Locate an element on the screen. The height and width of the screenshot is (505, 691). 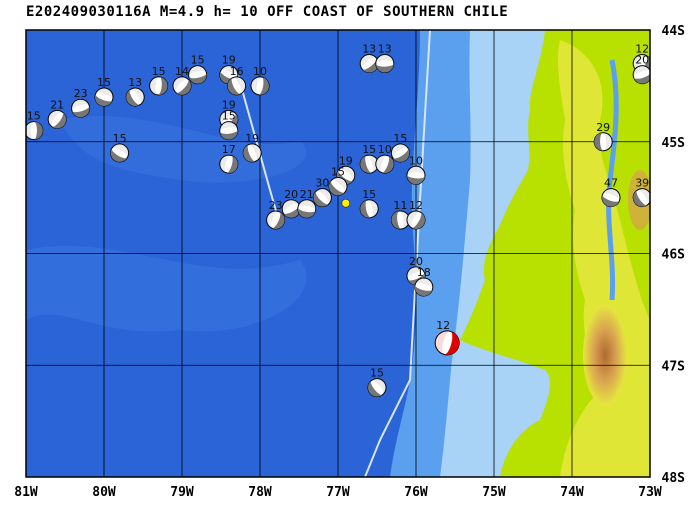
event-depth-label: 30 is located at coordinates (322, 183).